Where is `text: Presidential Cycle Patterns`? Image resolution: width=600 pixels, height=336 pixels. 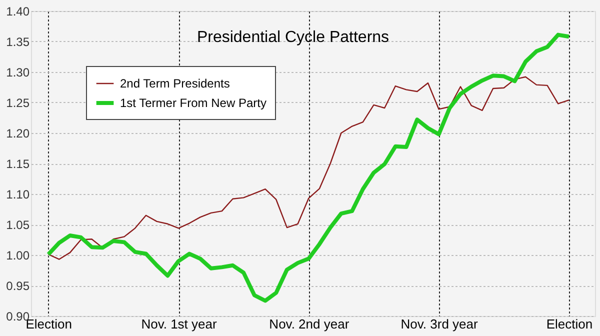 text: Presidential Cycle Patterns is located at coordinates (293, 37).